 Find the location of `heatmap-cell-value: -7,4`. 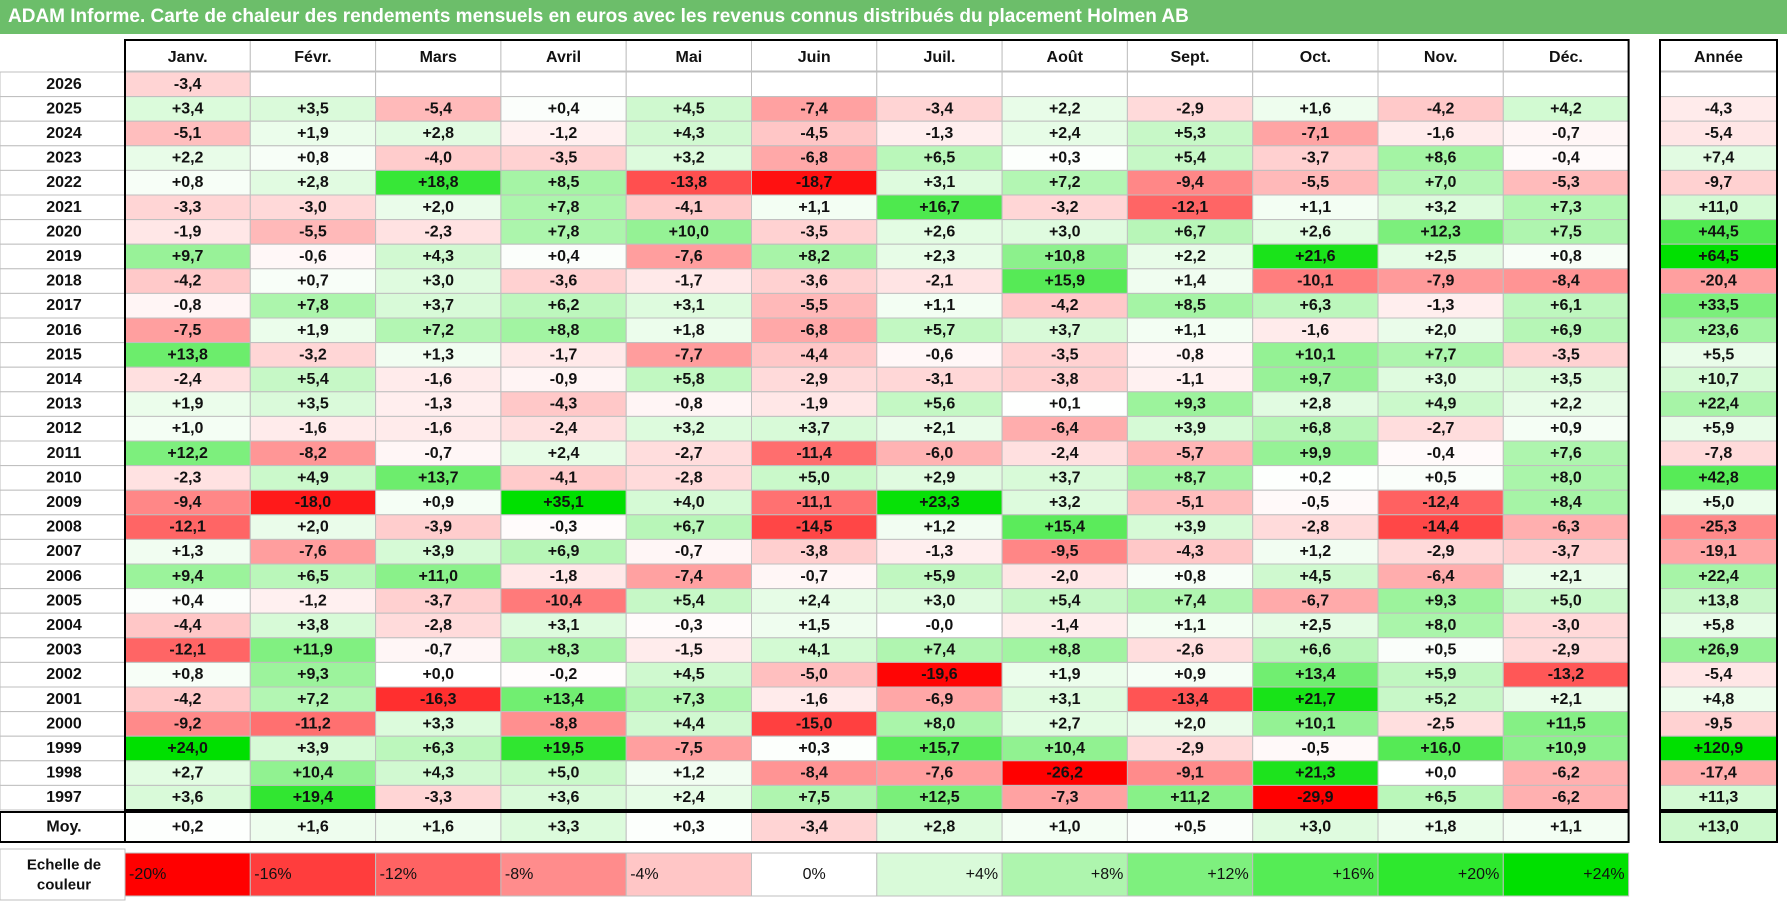

heatmap-cell-value: -7,4 is located at coordinates (814, 108).